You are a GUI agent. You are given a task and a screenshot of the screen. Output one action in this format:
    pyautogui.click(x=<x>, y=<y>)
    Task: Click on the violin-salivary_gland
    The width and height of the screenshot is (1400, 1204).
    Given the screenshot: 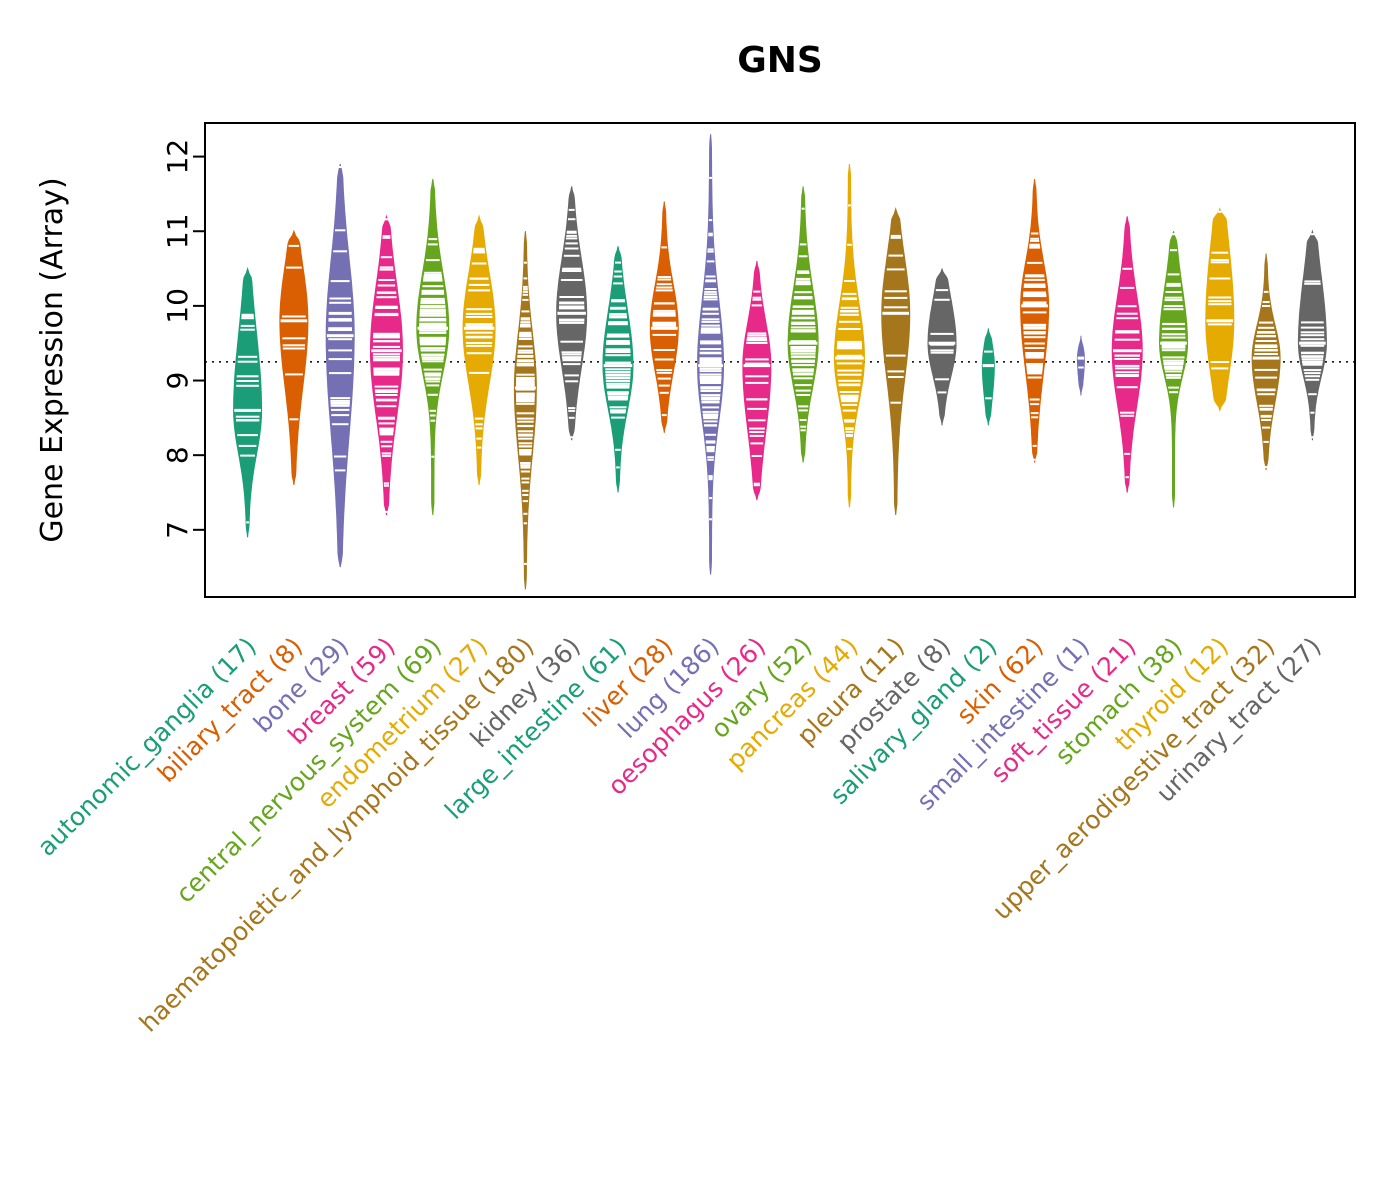 What is the action you would take?
    pyautogui.click(x=988, y=377)
    